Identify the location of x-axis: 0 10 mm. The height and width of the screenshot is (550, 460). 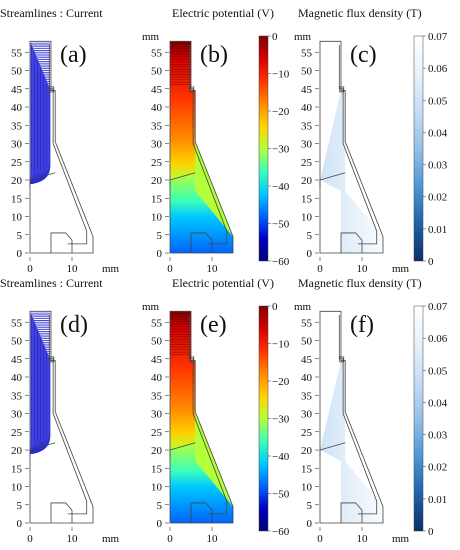
(73, 536).